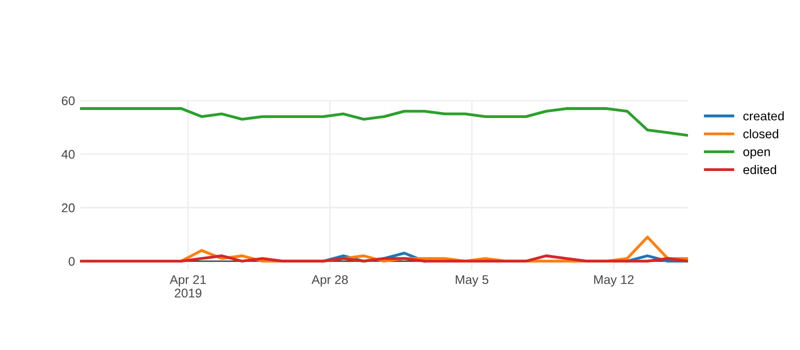  I want to click on x-tick-label: Apr 28, so click(330, 281).